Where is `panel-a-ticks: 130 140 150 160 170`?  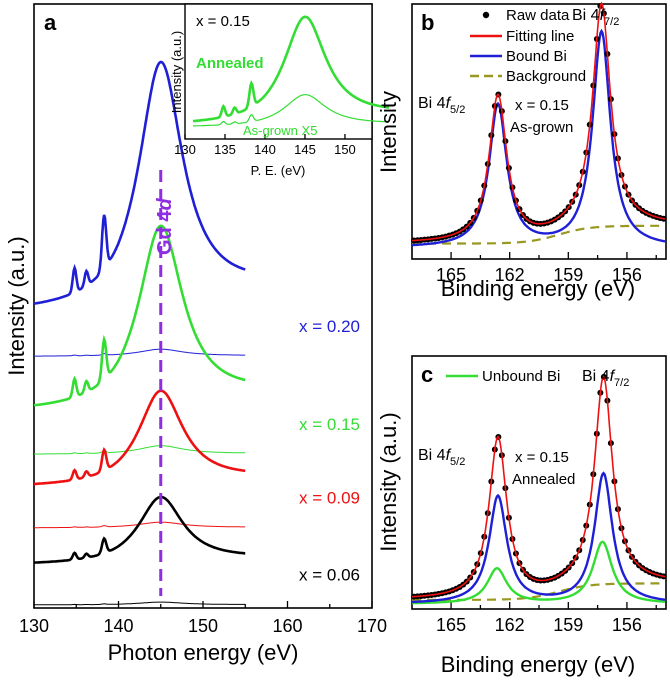
panel-a-ticks: 130 140 150 160 170 is located at coordinates (203, 618).